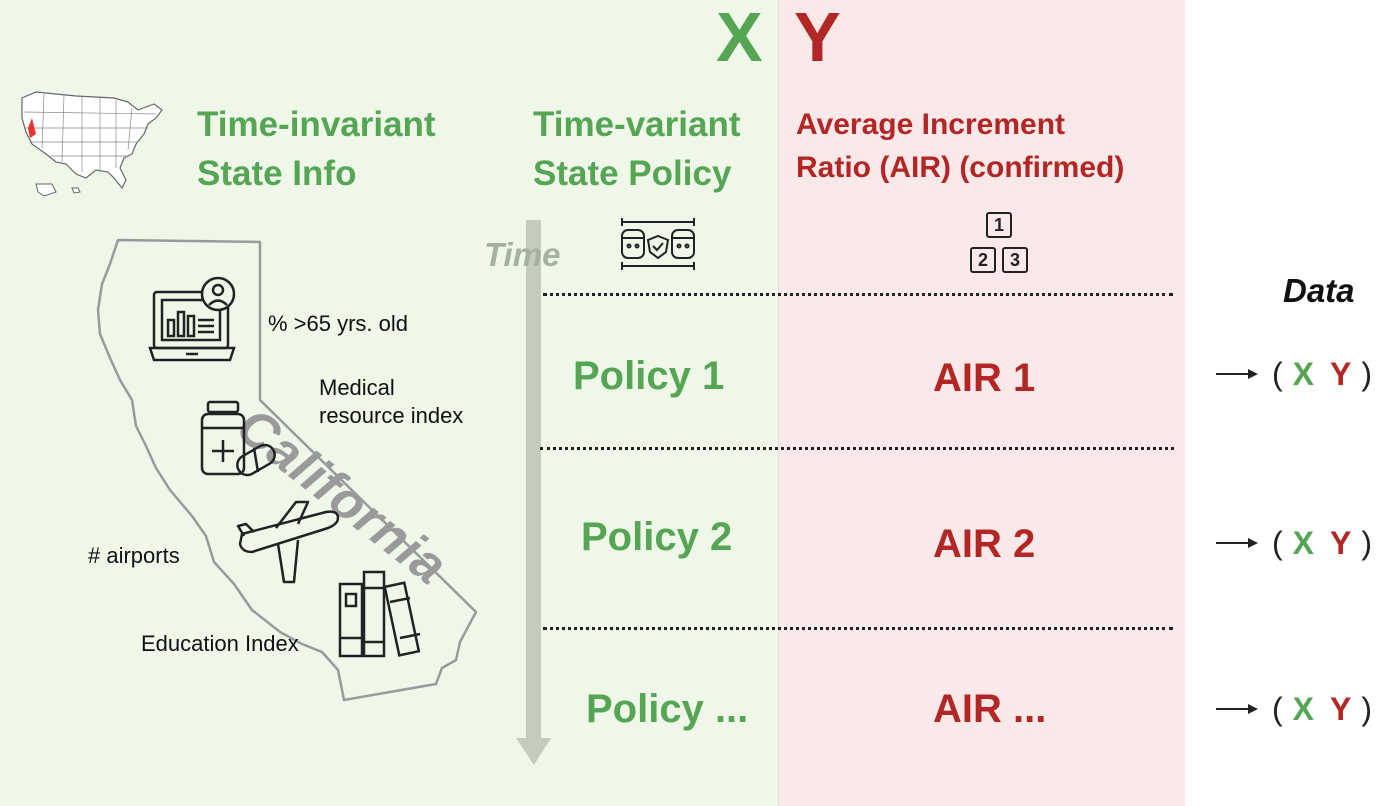 The height and width of the screenshot is (806, 1400). What do you see at coordinates (522, 254) in the screenshot?
I see `time-label: Time` at bounding box center [522, 254].